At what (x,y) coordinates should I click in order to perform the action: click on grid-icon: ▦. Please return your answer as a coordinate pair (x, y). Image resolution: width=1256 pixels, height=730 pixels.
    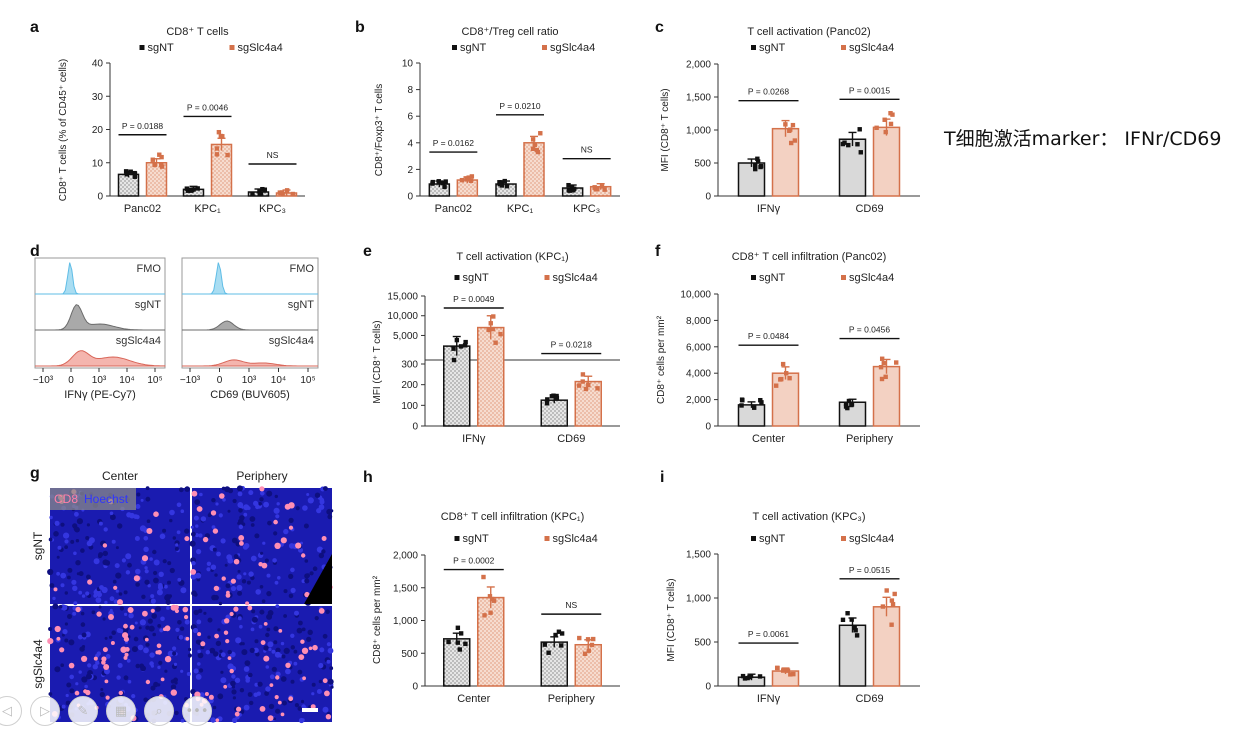
    Looking at the image, I should click on (121, 711).